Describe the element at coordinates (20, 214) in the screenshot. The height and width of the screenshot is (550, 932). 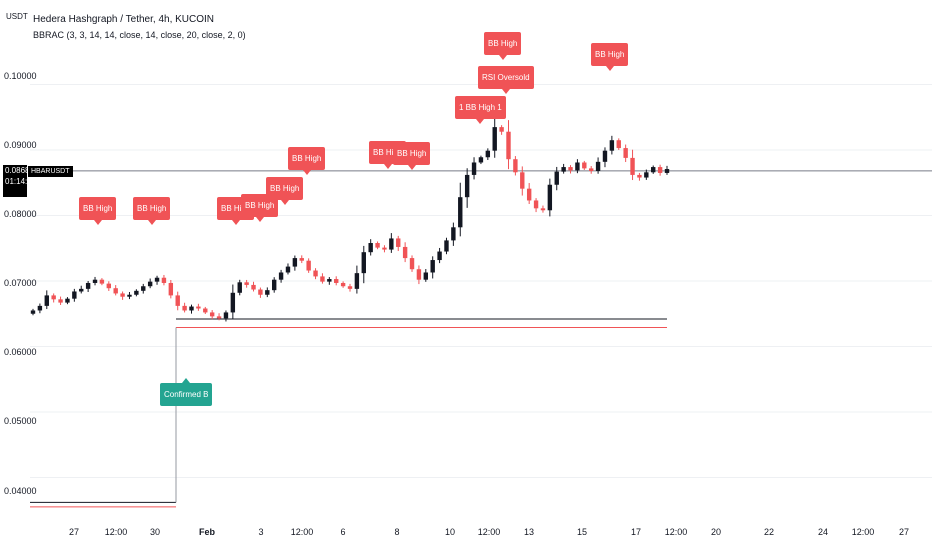
I see `price-tick: 0.08000` at that location.